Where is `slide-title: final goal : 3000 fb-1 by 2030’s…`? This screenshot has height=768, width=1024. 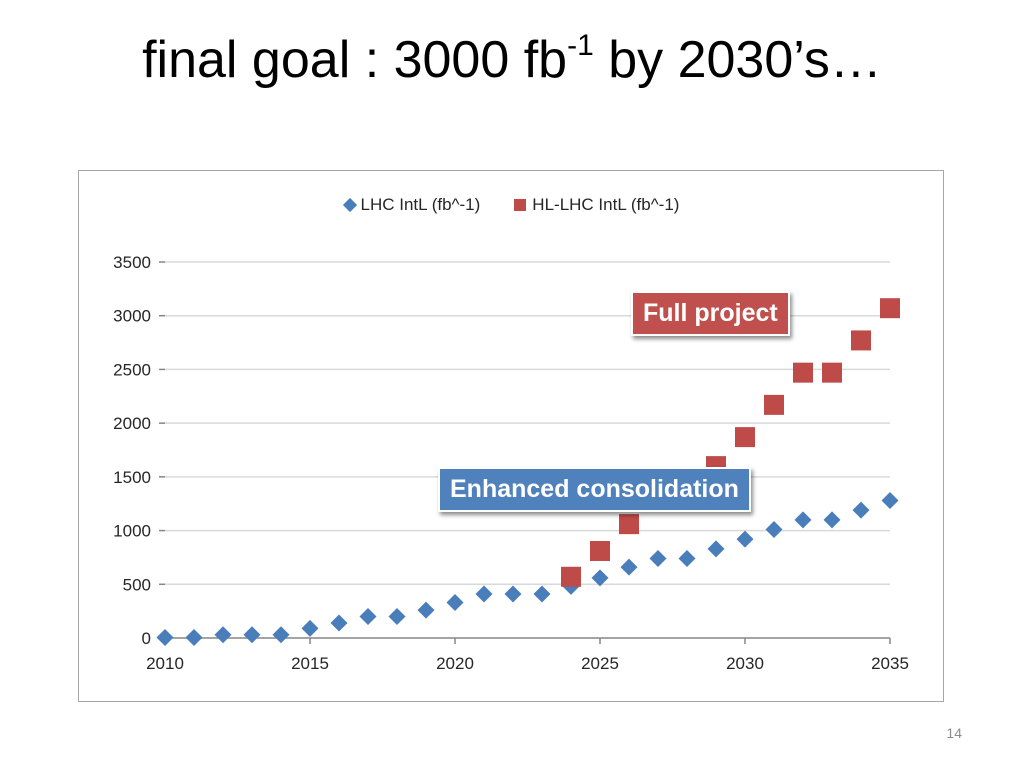
slide-title: final goal : 3000 fb-1 by 2030’s… is located at coordinates (512, 60).